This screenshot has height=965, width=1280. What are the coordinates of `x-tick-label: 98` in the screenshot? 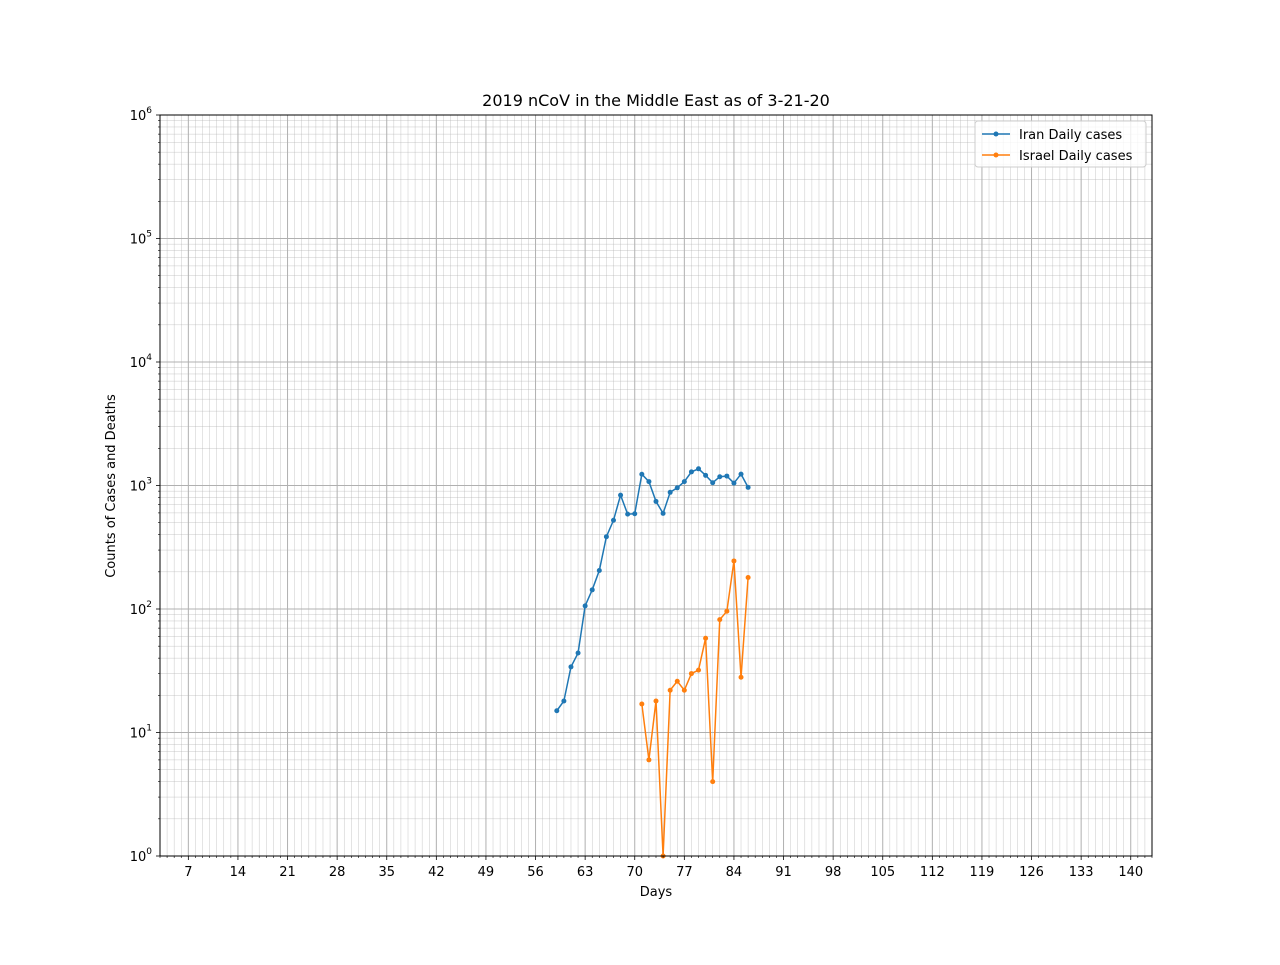 It's located at (833, 872).